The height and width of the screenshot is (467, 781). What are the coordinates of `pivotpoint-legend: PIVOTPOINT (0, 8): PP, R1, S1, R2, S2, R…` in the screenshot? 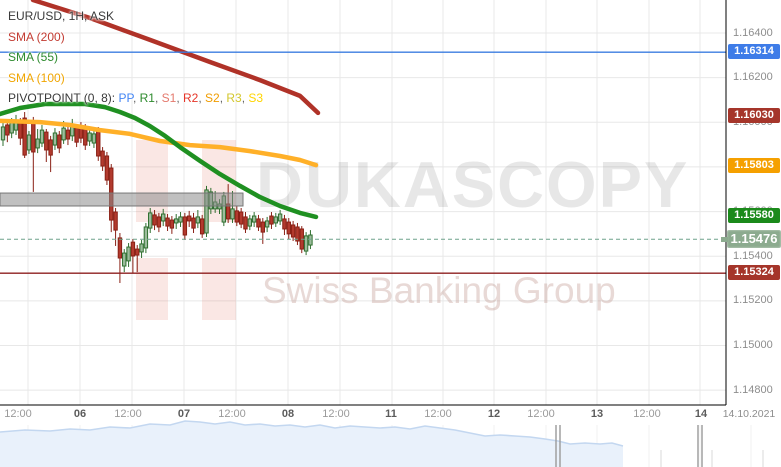 It's located at (135, 98).